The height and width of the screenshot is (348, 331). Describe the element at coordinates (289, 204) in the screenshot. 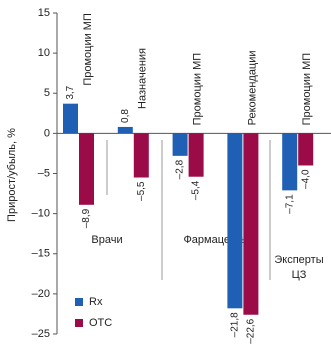

I see `value-label: –7,1` at that location.